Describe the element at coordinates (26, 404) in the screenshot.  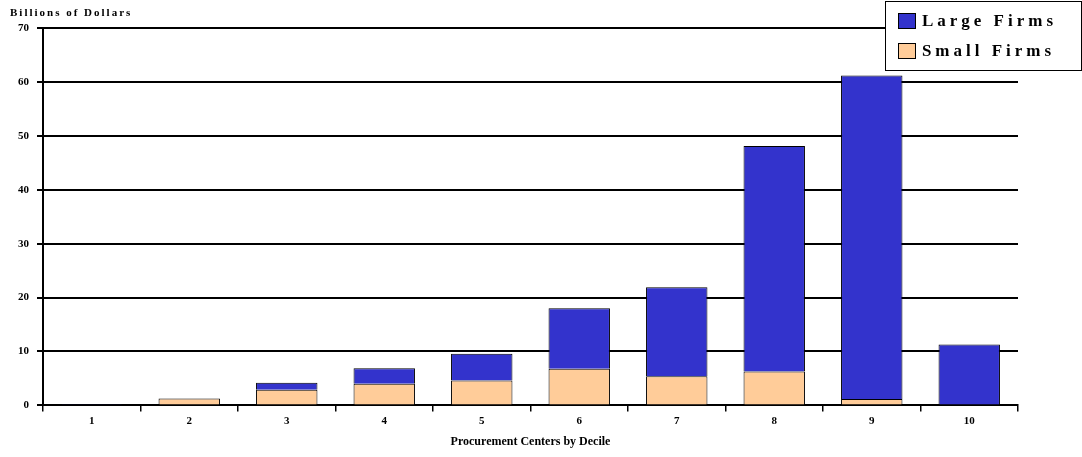
I see `y-tick-label: 0` at that location.